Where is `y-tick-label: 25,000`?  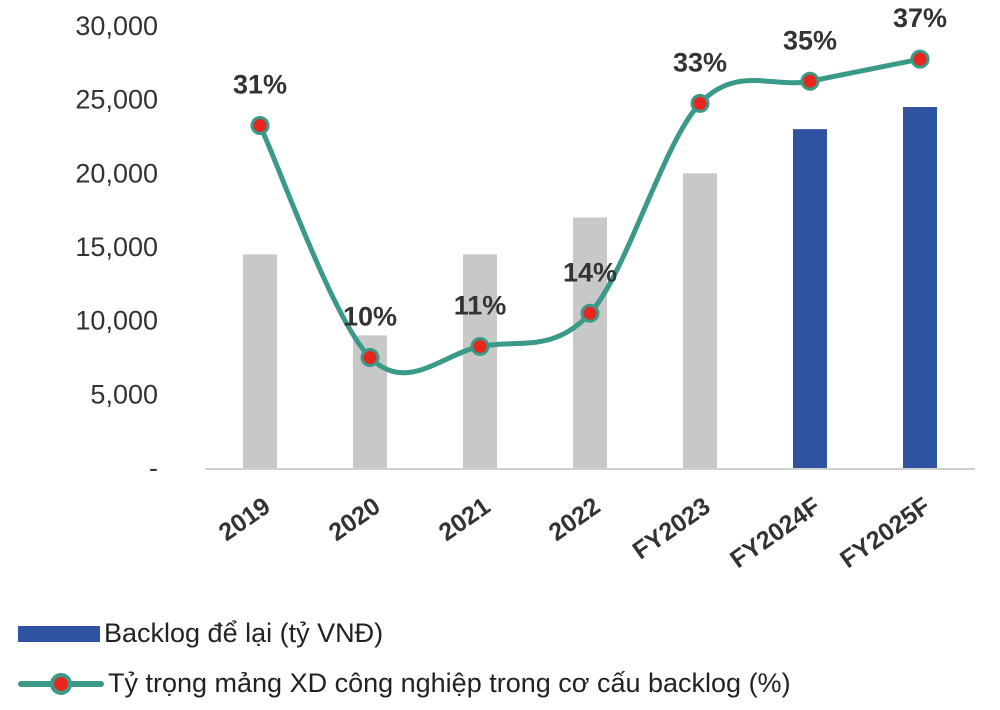
y-tick-label: 25,000 is located at coordinates (116, 100).